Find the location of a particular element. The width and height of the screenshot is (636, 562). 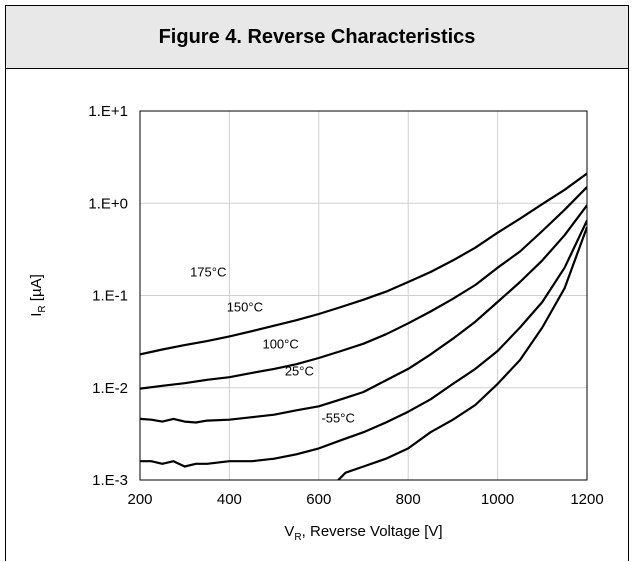

figure-title: Figure 4. Reverse Characteristics is located at coordinates (317, 36).